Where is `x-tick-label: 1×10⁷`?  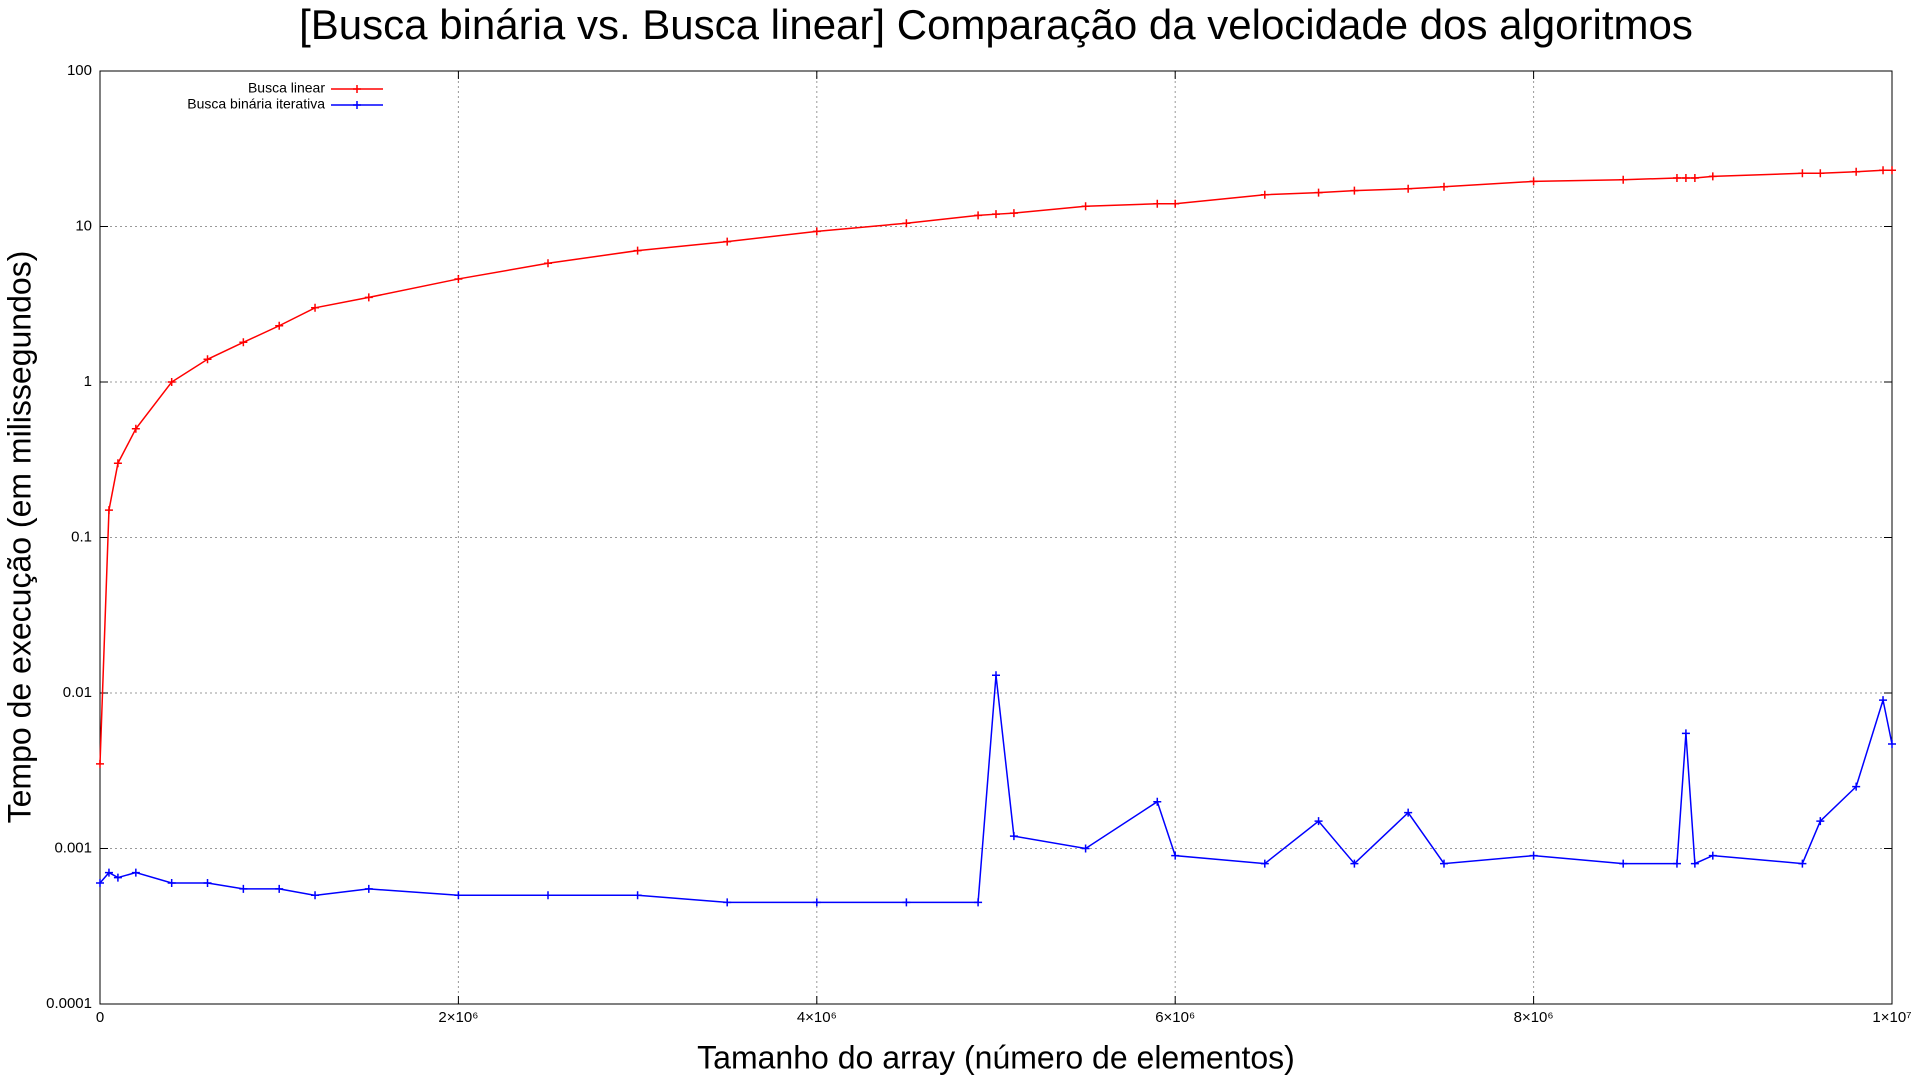 x-tick-label: 1×10⁷ is located at coordinates (1891, 1017).